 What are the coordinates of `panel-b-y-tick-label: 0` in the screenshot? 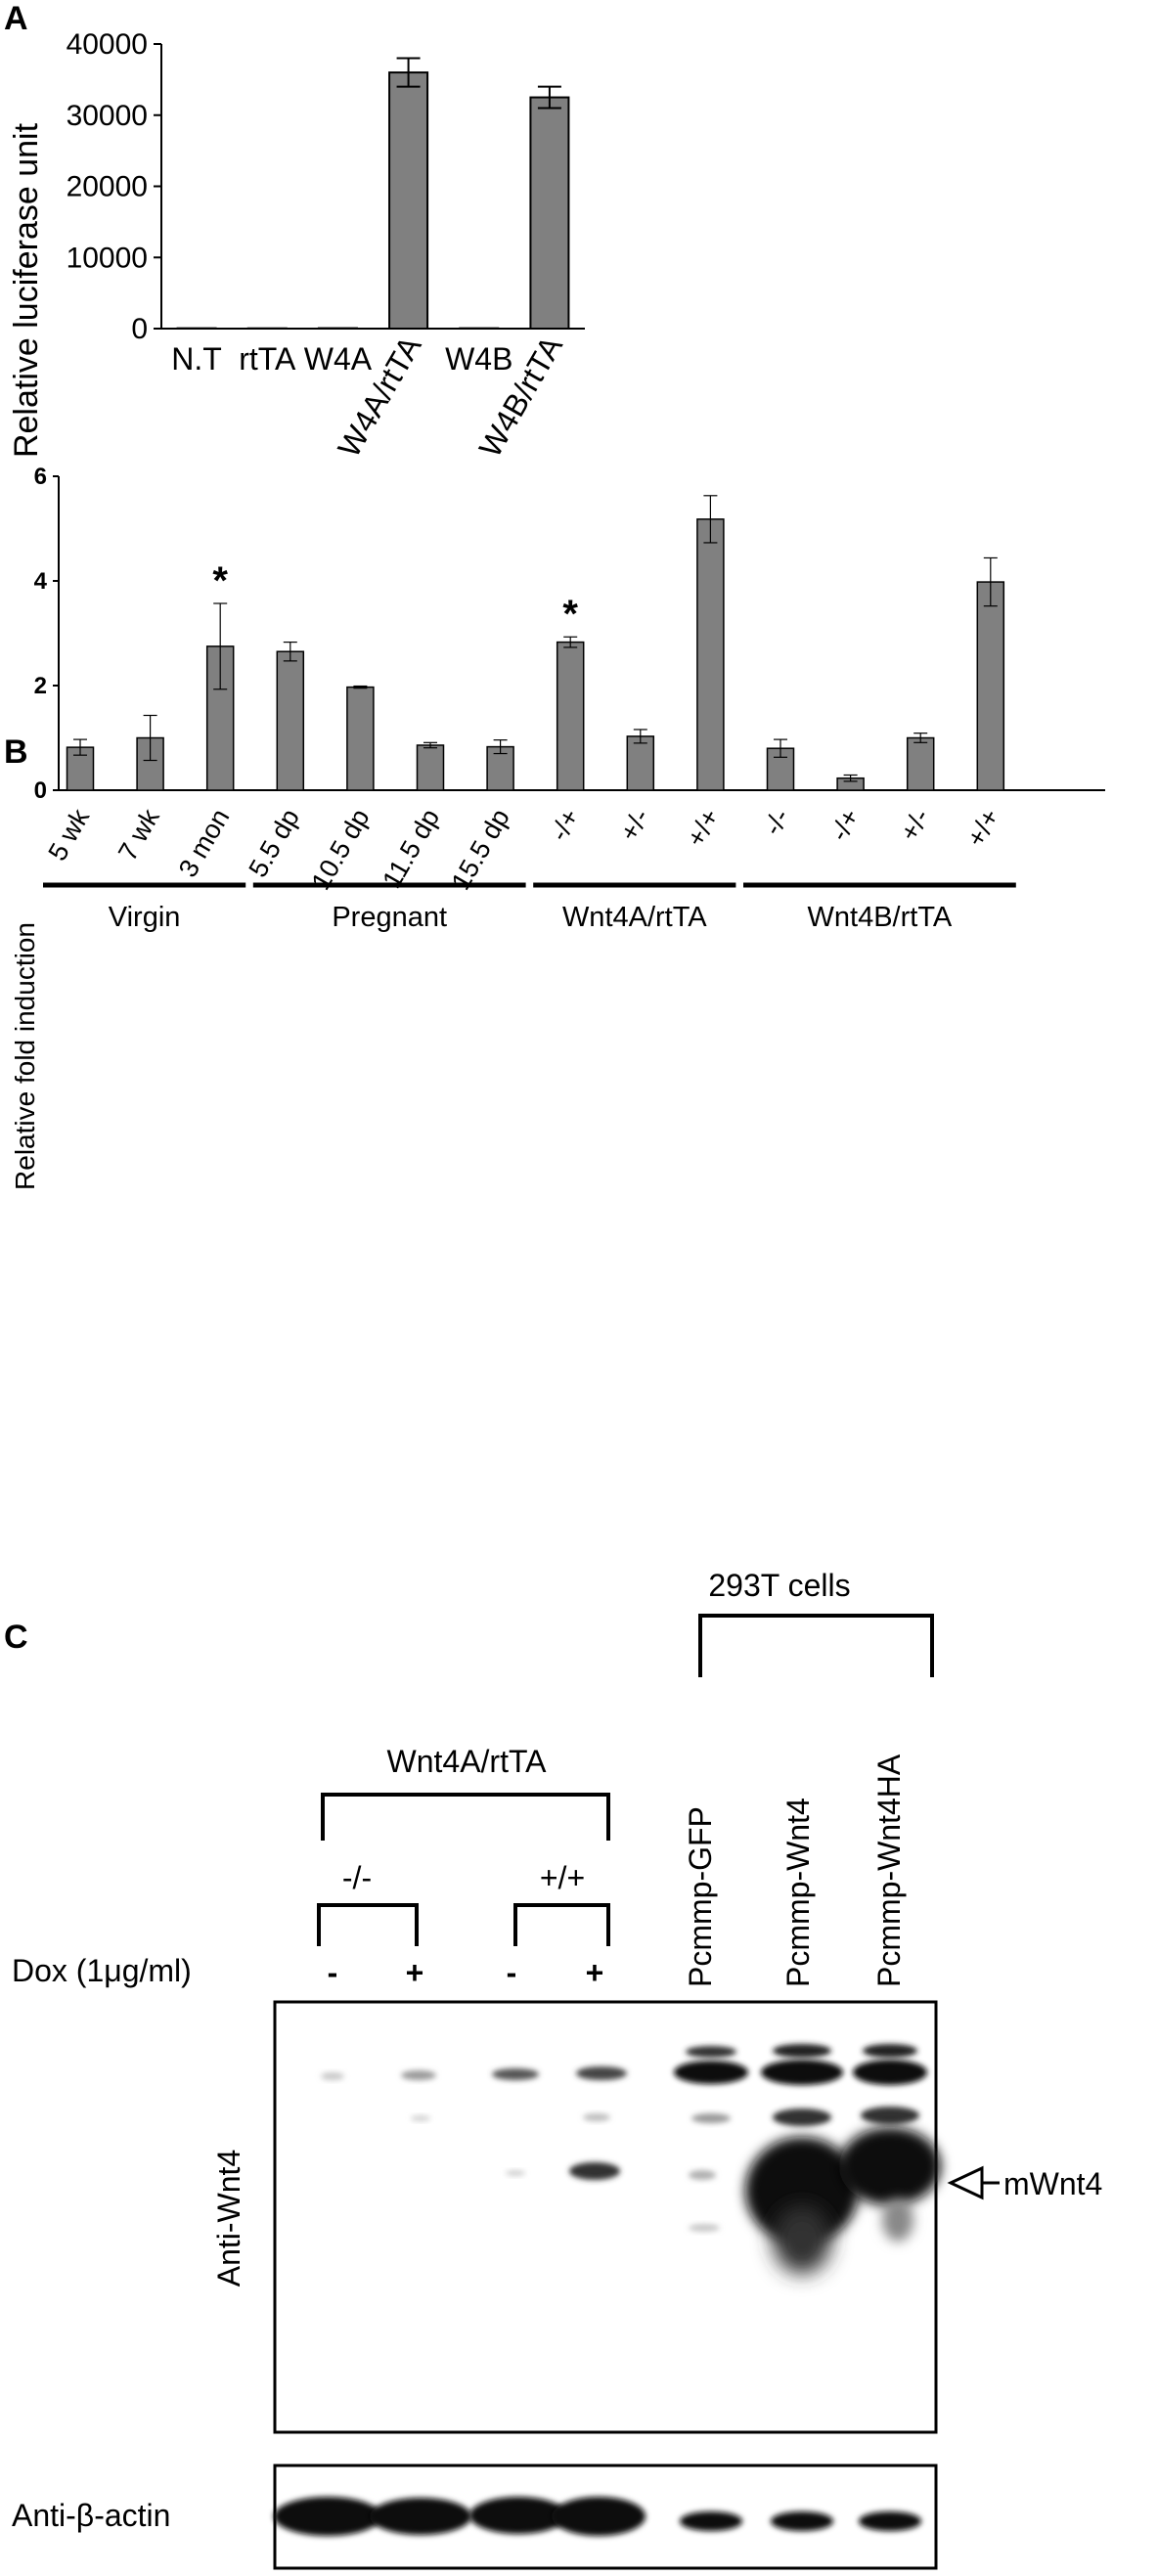 It's located at (40, 790).